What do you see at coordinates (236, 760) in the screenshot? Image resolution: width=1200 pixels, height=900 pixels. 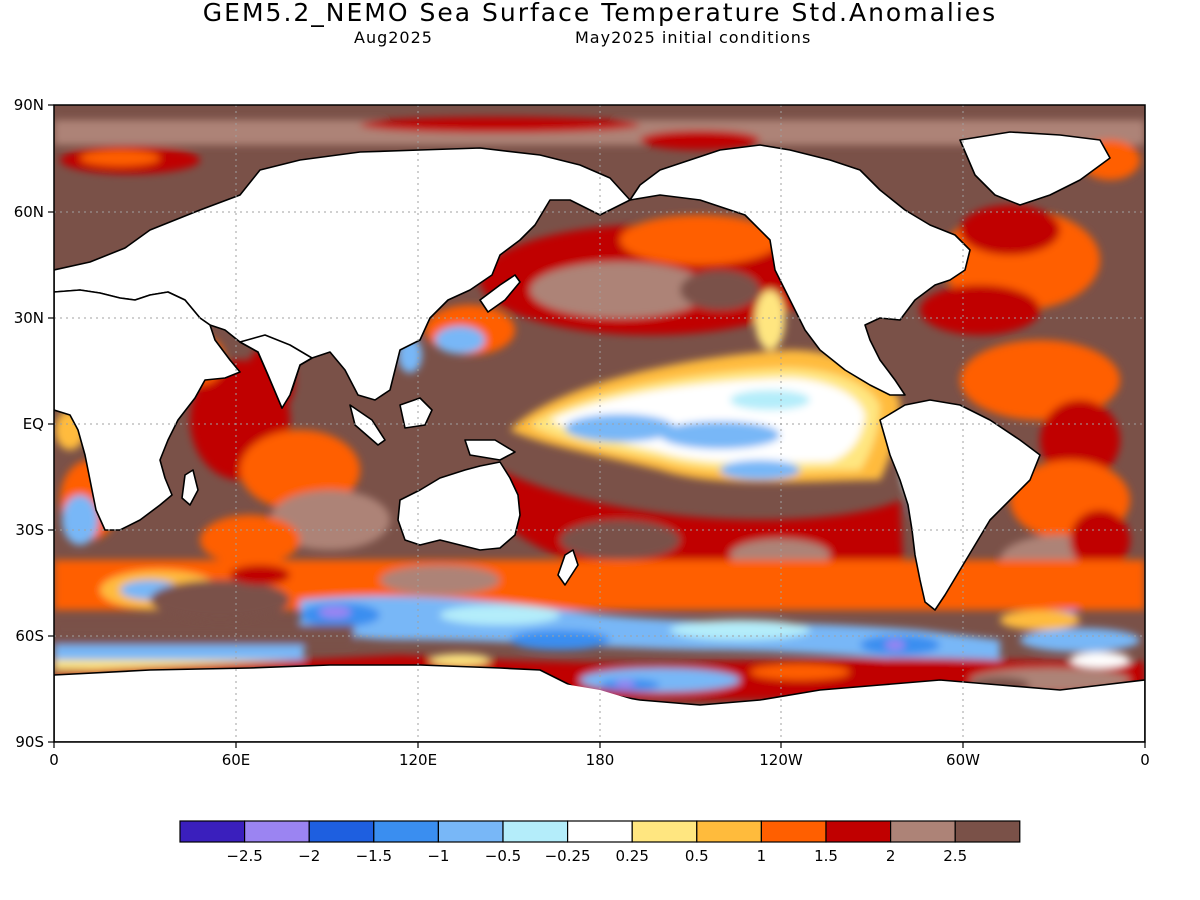 I see `lon-label-60e: 60E` at bounding box center [236, 760].